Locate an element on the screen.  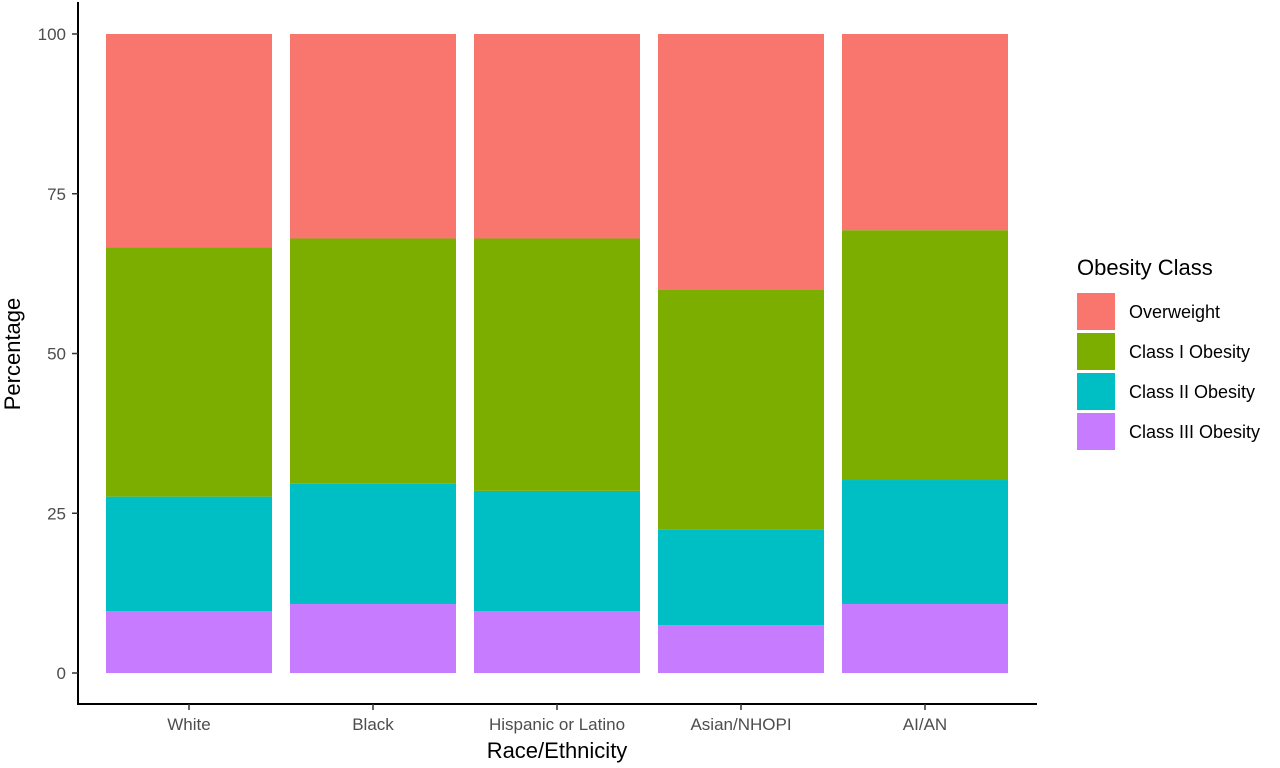
y-tick-label: 100 is located at coordinates (52, 34).